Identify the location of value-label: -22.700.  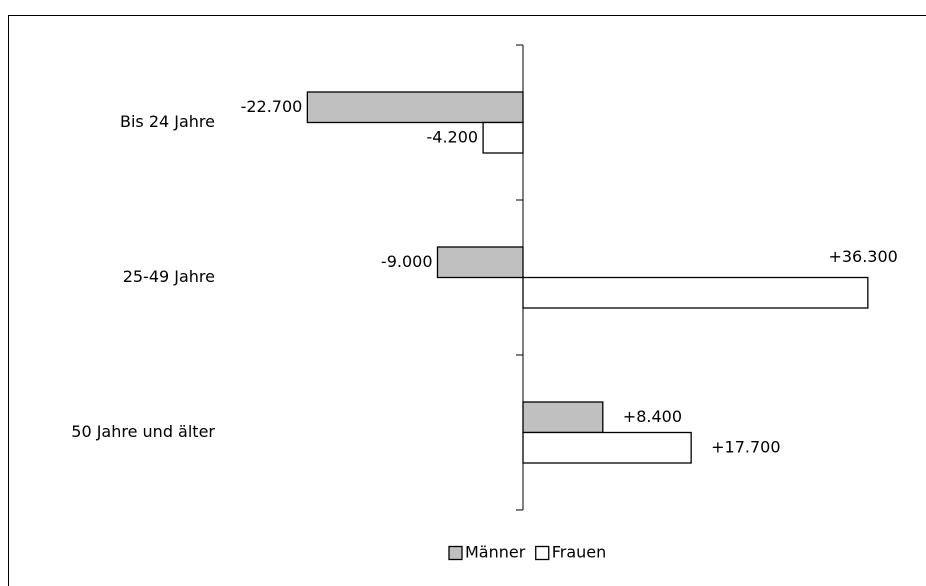
(272, 106).